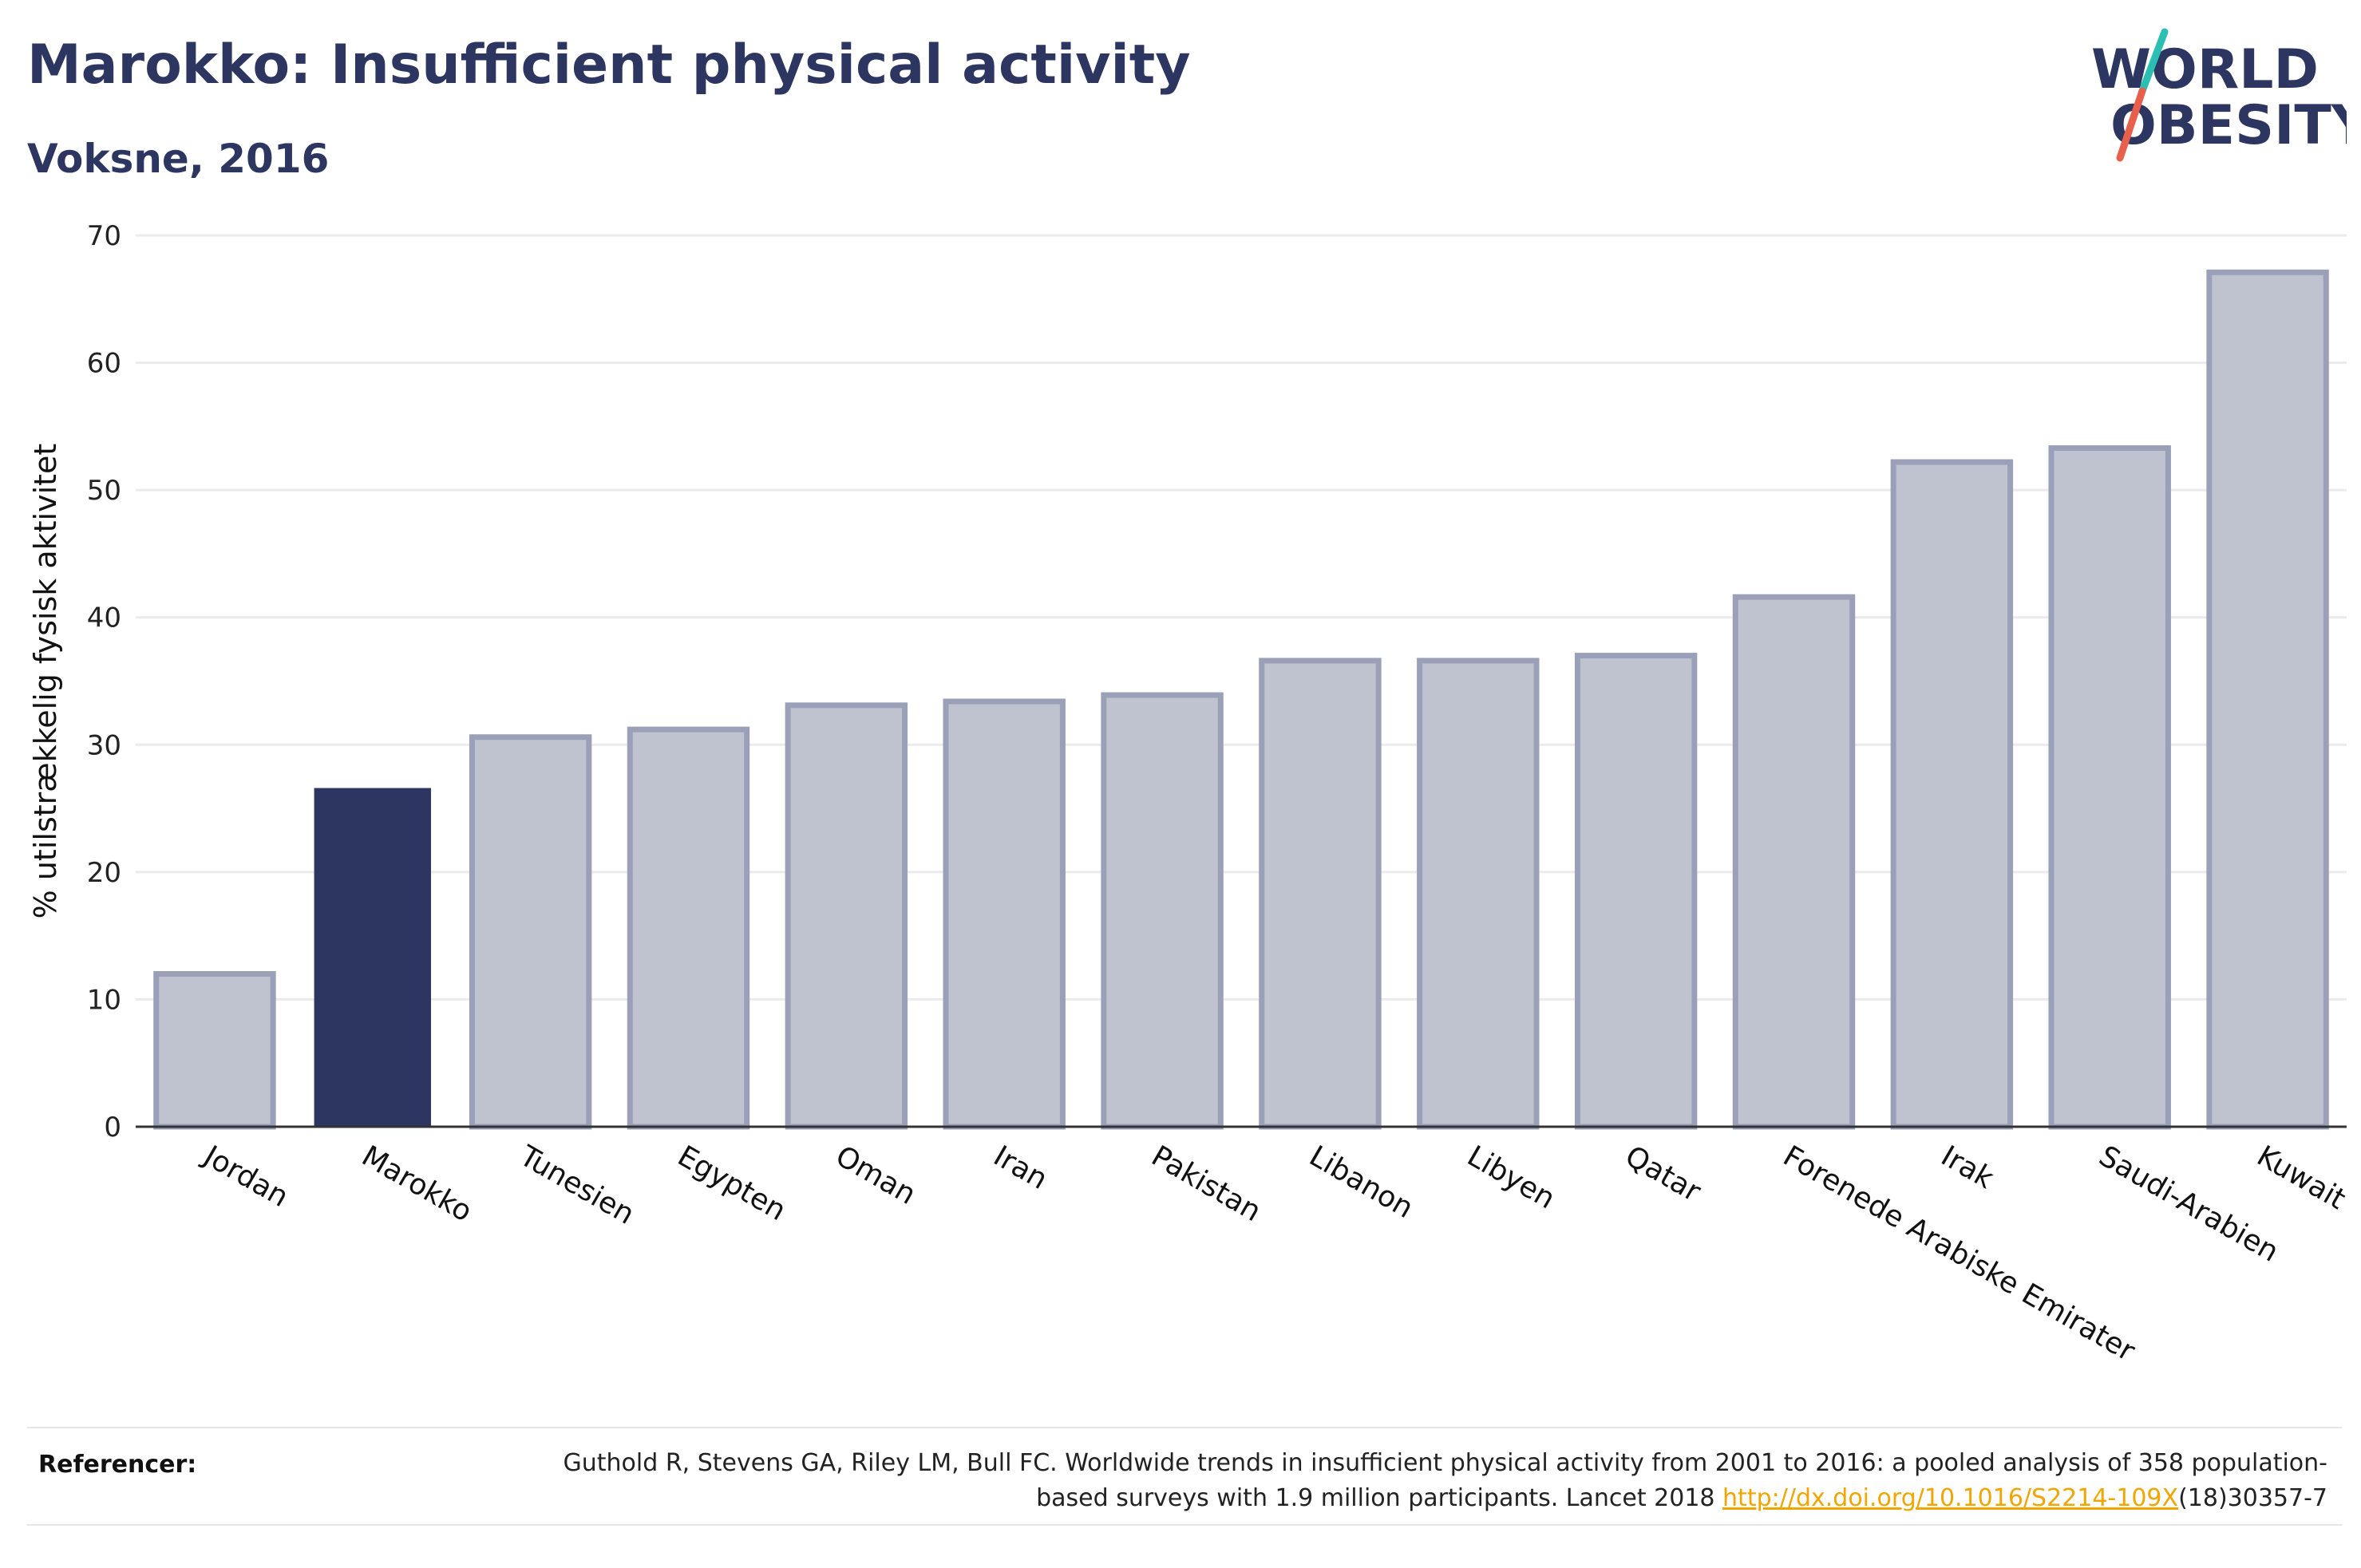 This screenshot has height=1568, width=2361. What do you see at coordinates (1184, 1525) in the screenshot?
I see `footer-divider-bottom` at bounding box center [1184, 1525].